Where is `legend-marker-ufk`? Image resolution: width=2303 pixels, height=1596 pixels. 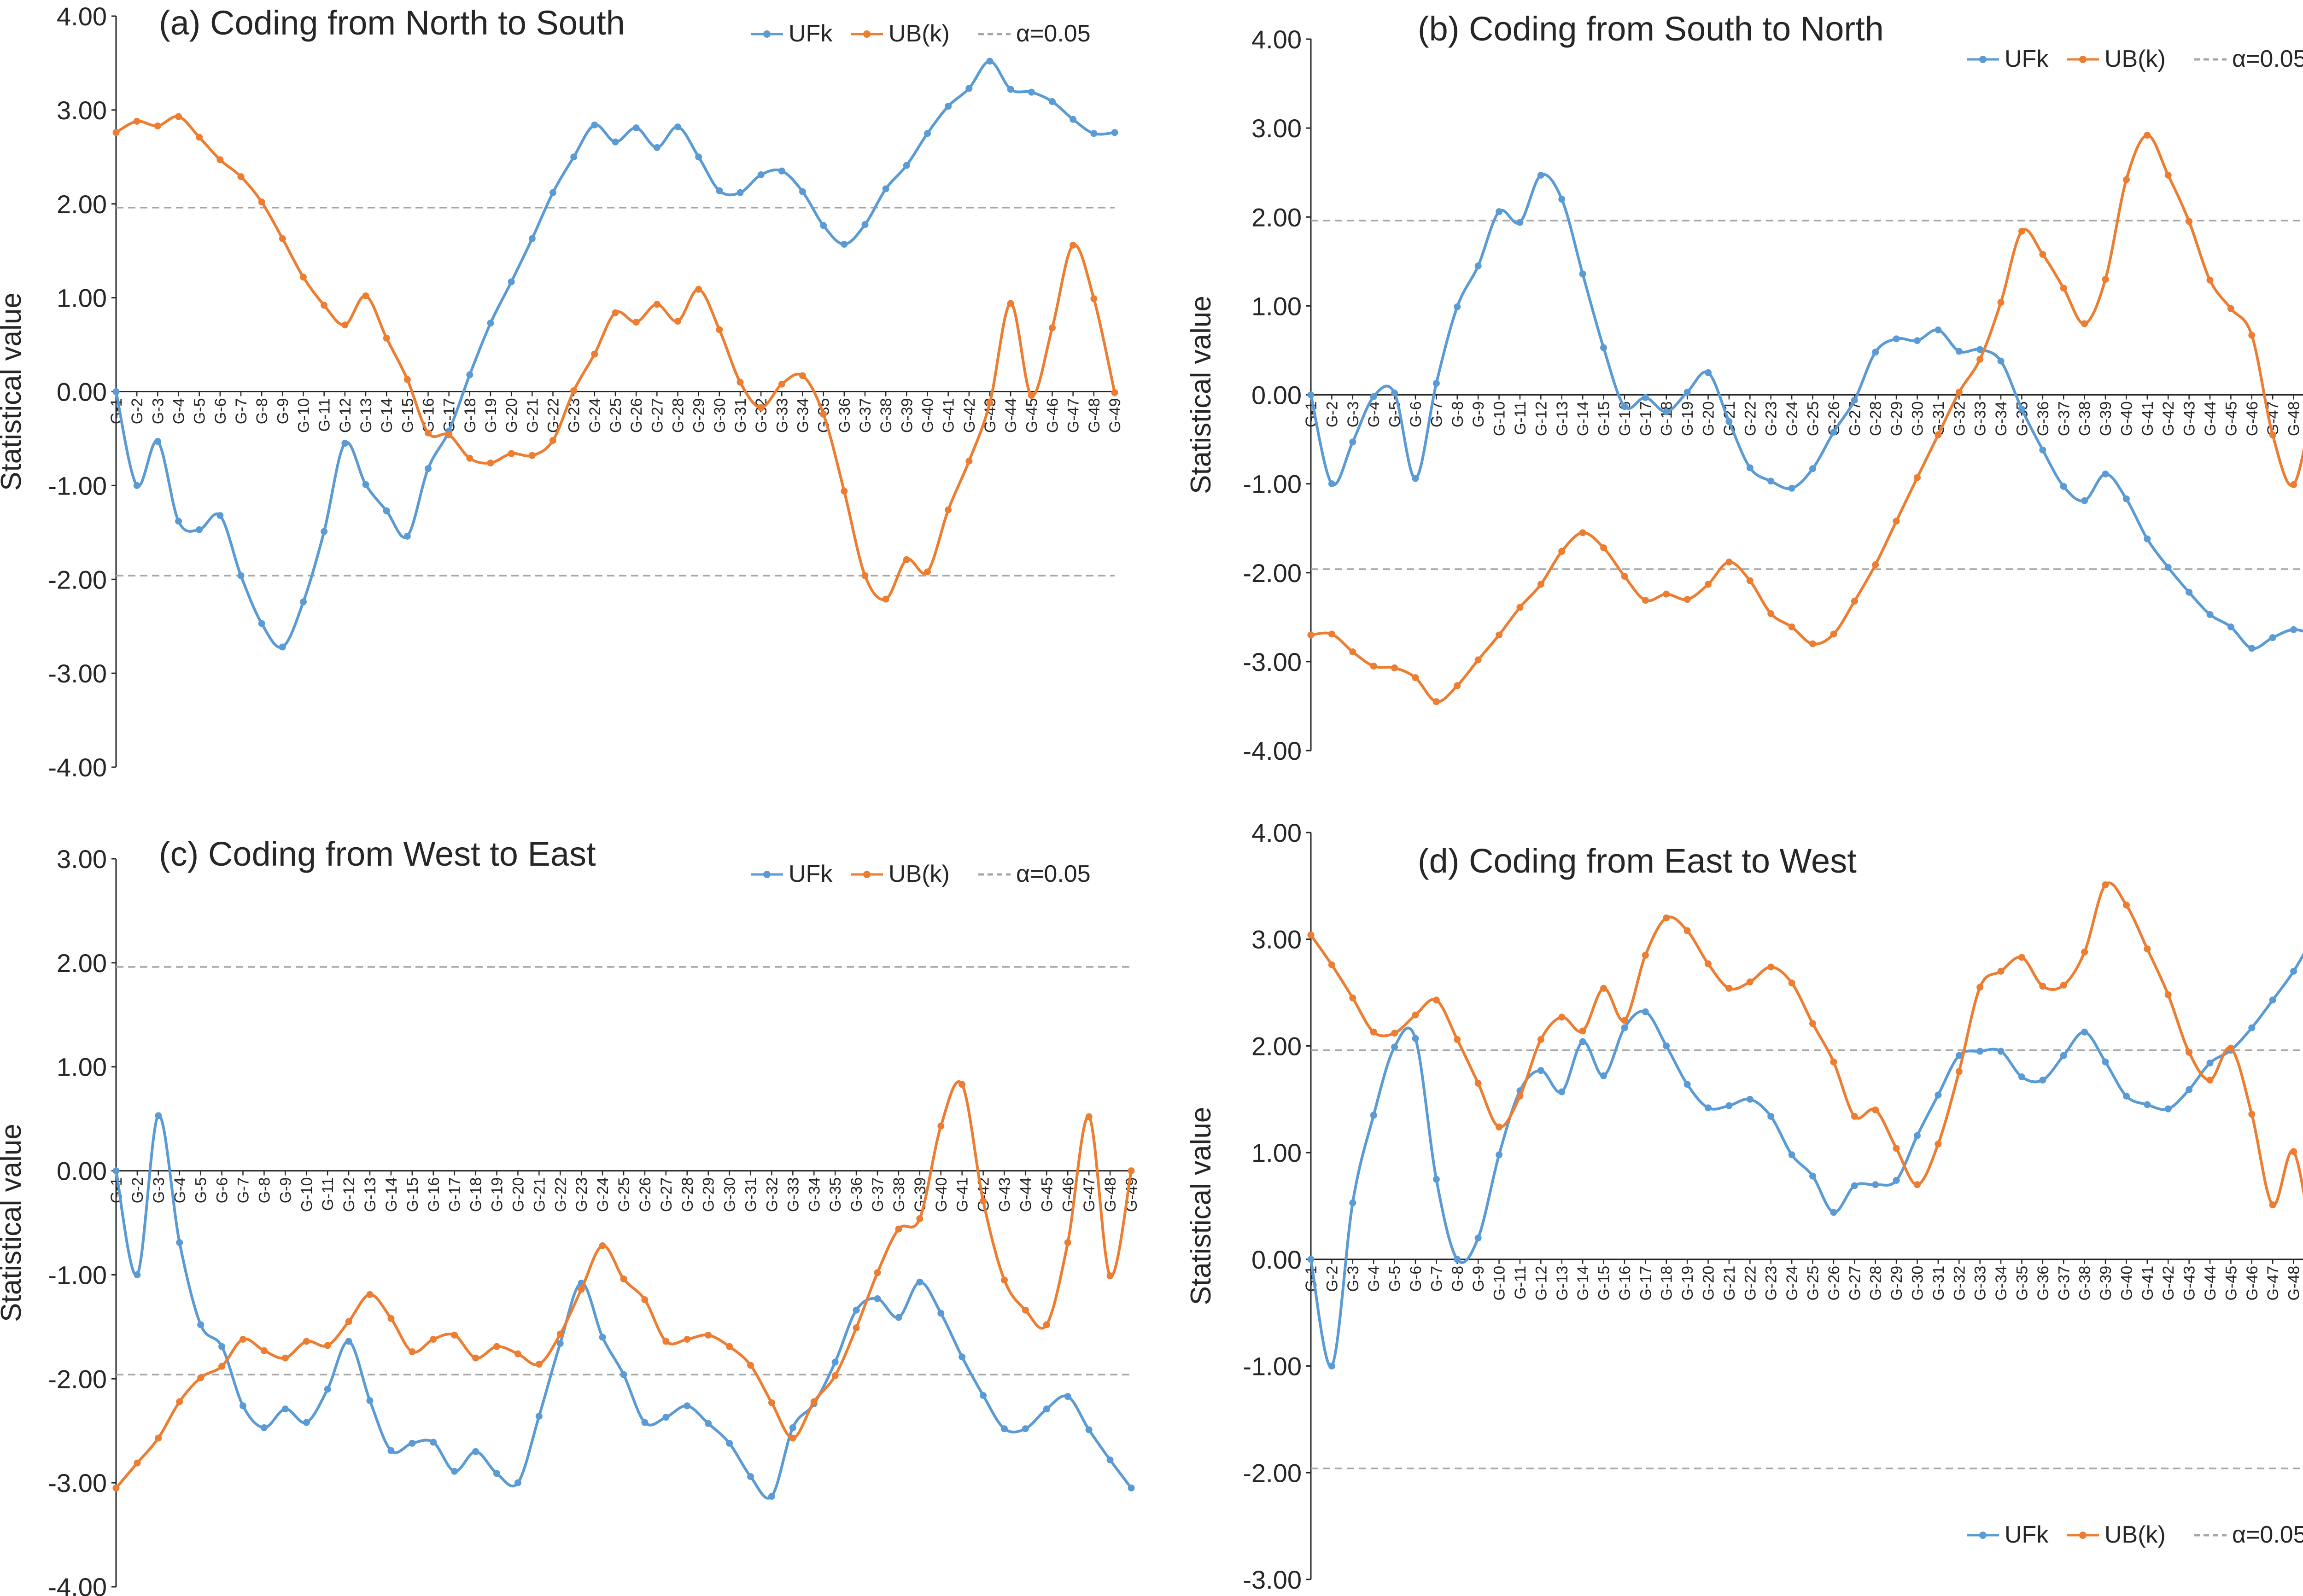
legend-marker-ufk is located at coordinates (767, 34).